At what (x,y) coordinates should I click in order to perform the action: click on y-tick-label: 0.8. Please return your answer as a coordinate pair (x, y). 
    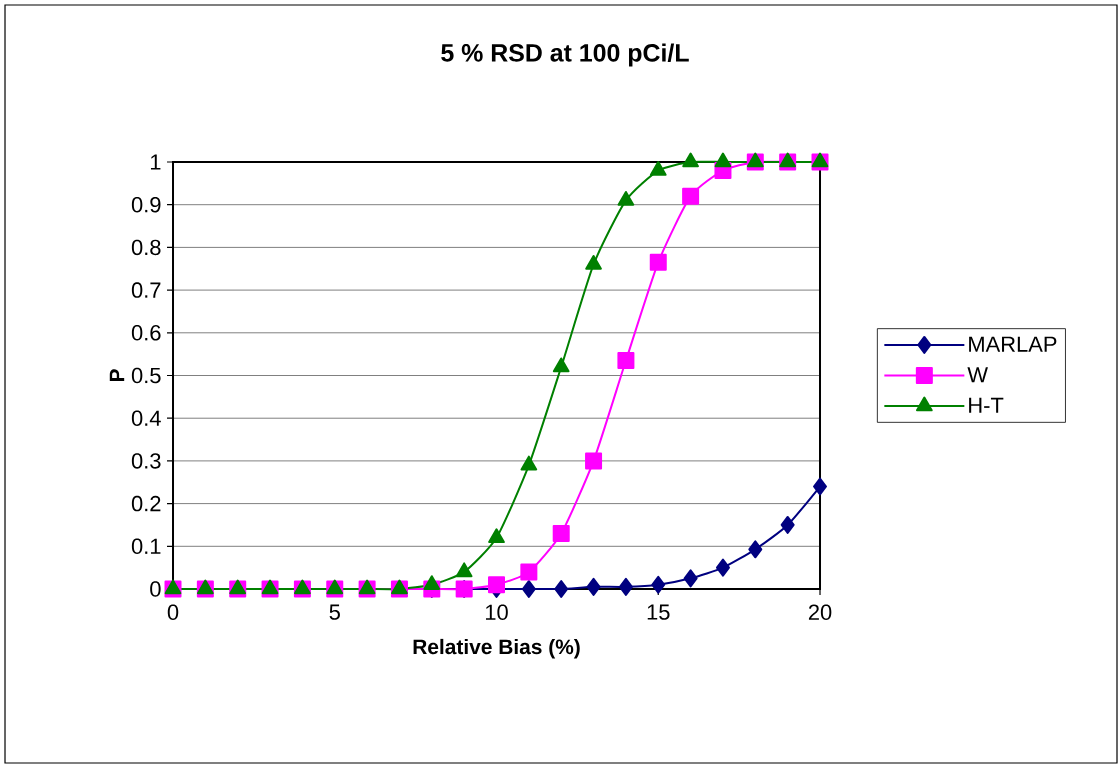
    Looking at the image, I should click on (146, 247).